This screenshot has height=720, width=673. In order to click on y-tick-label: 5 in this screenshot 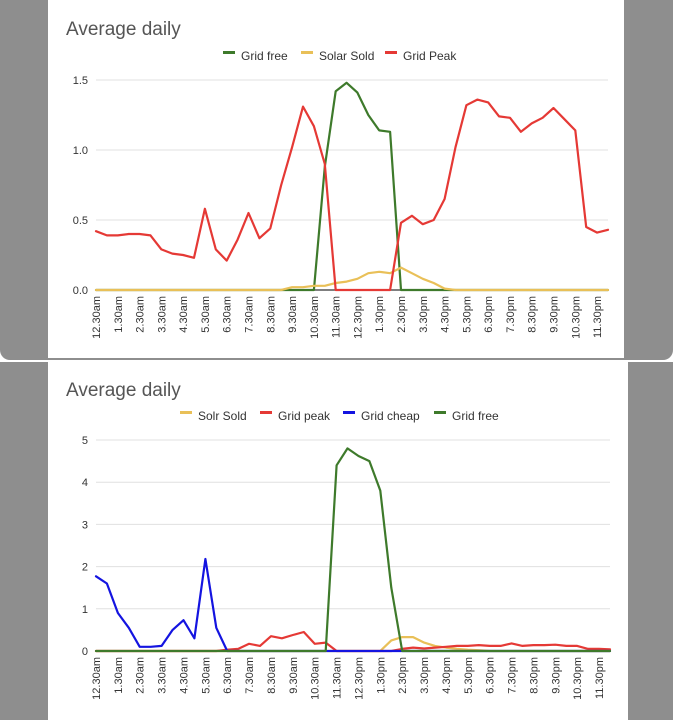, I will do `click(85, 441)`.